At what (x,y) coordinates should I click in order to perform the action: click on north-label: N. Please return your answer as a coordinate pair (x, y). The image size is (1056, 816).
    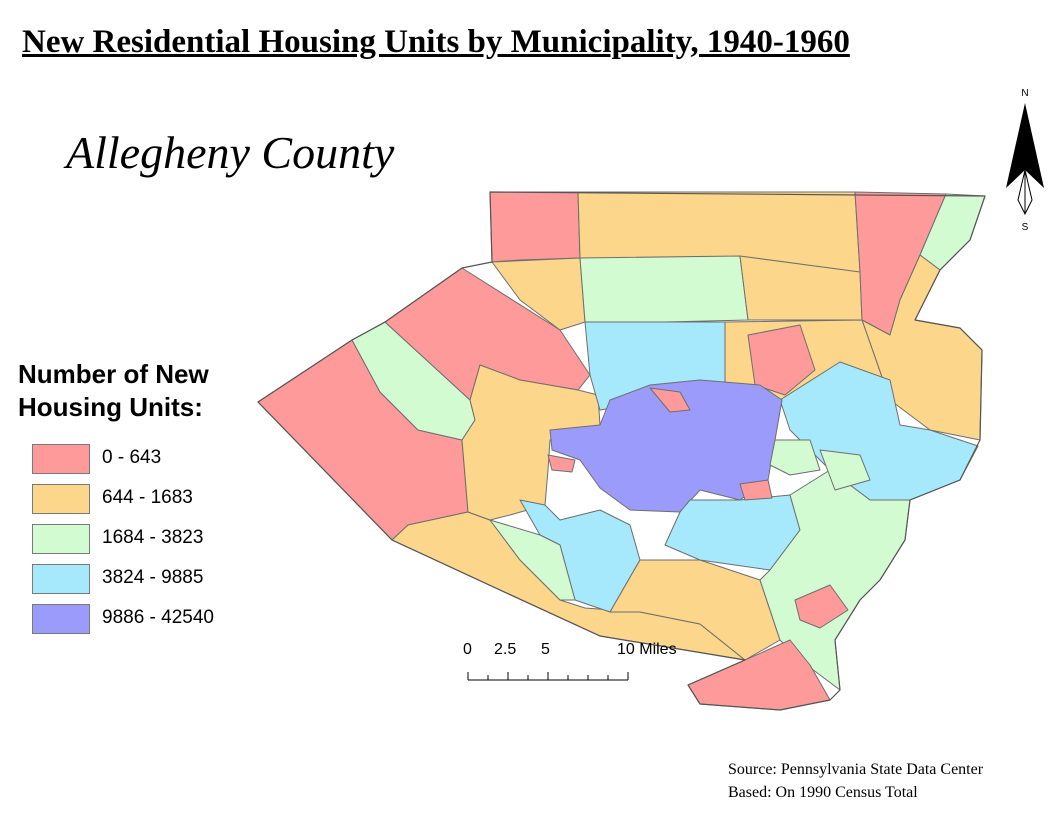
    Looking at the image, I should click on (1024, 93).